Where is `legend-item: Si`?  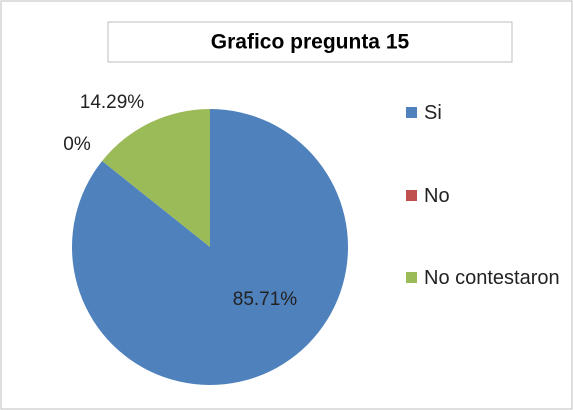 legend-item: Si is located at coordinates (485, 113).